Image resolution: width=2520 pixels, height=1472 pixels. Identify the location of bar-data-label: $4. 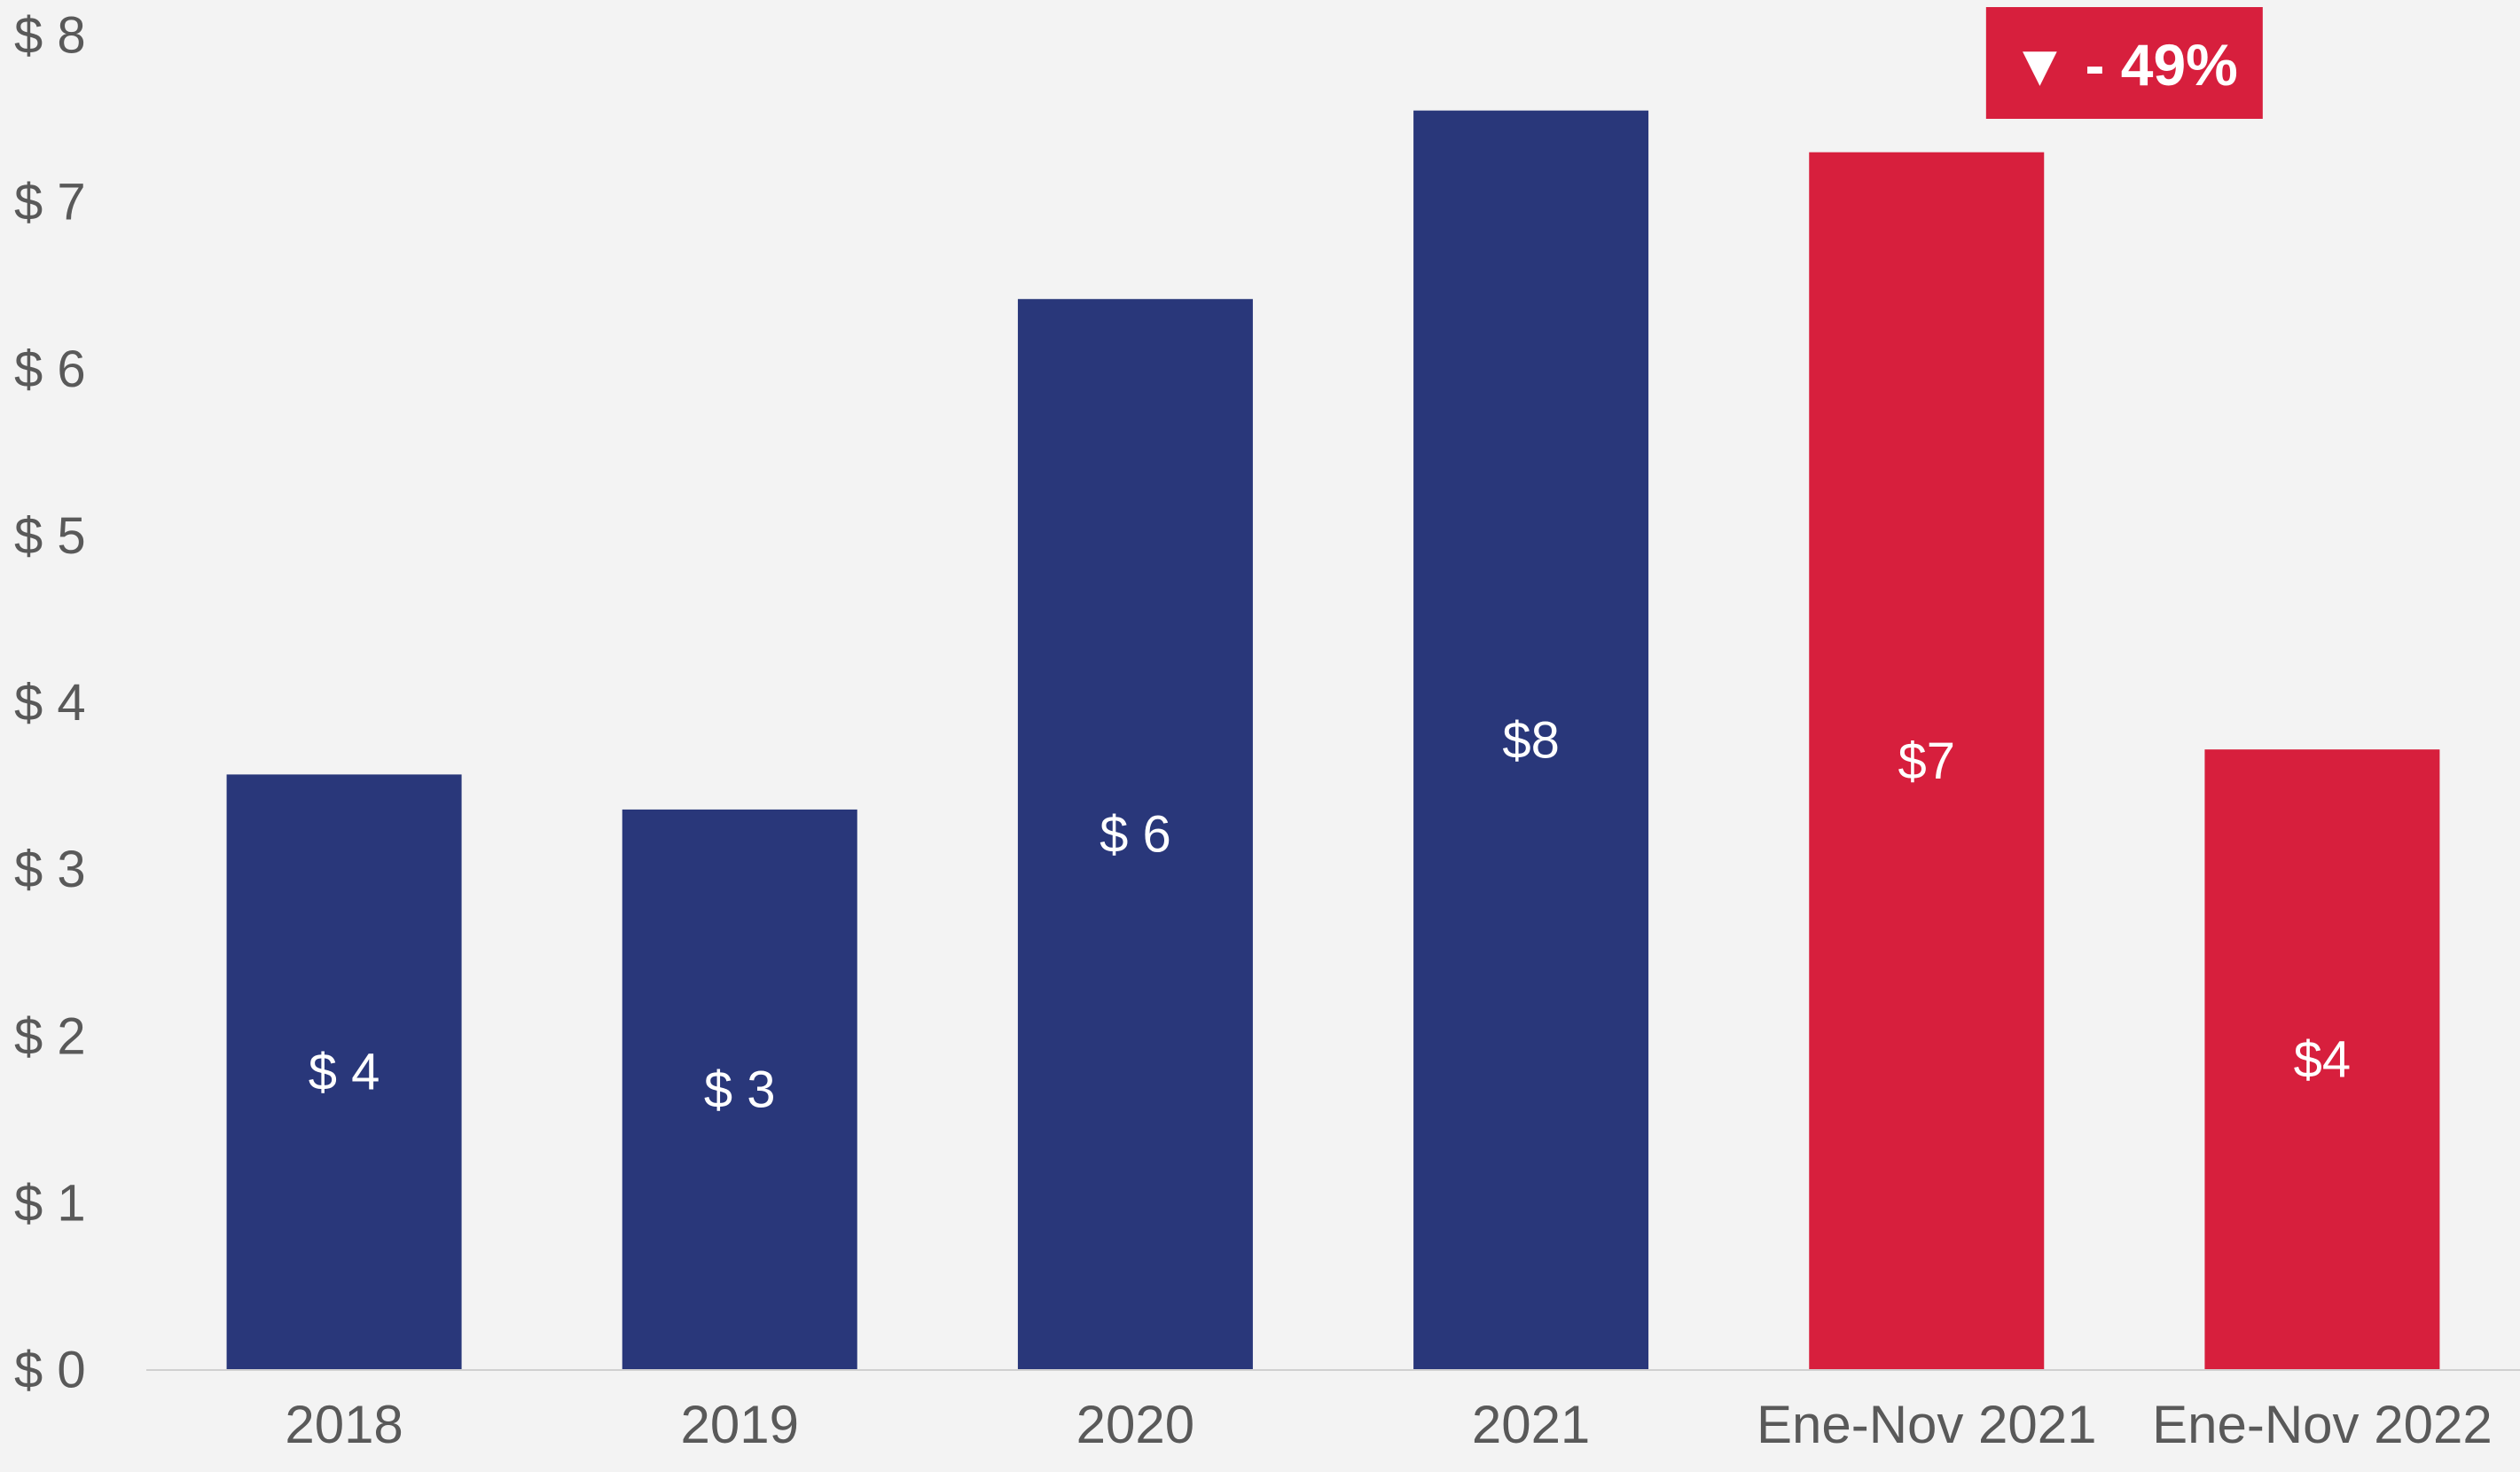
(2323, 1060).